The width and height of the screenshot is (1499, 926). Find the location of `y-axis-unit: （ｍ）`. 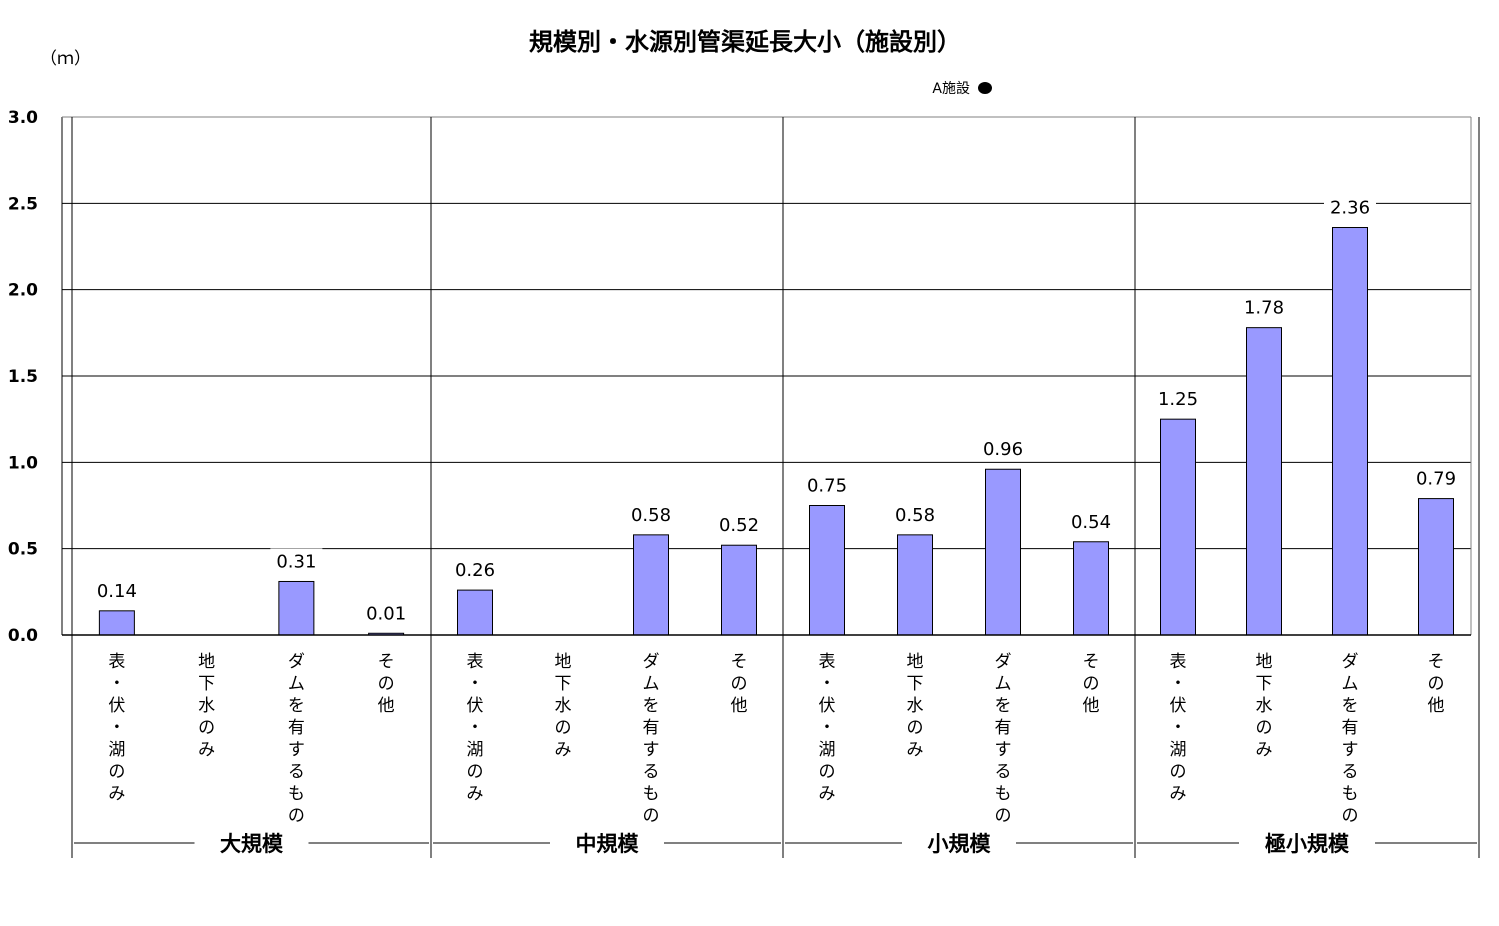

y-axis-unit: （ｍ） is located at coordinates (65, 59).